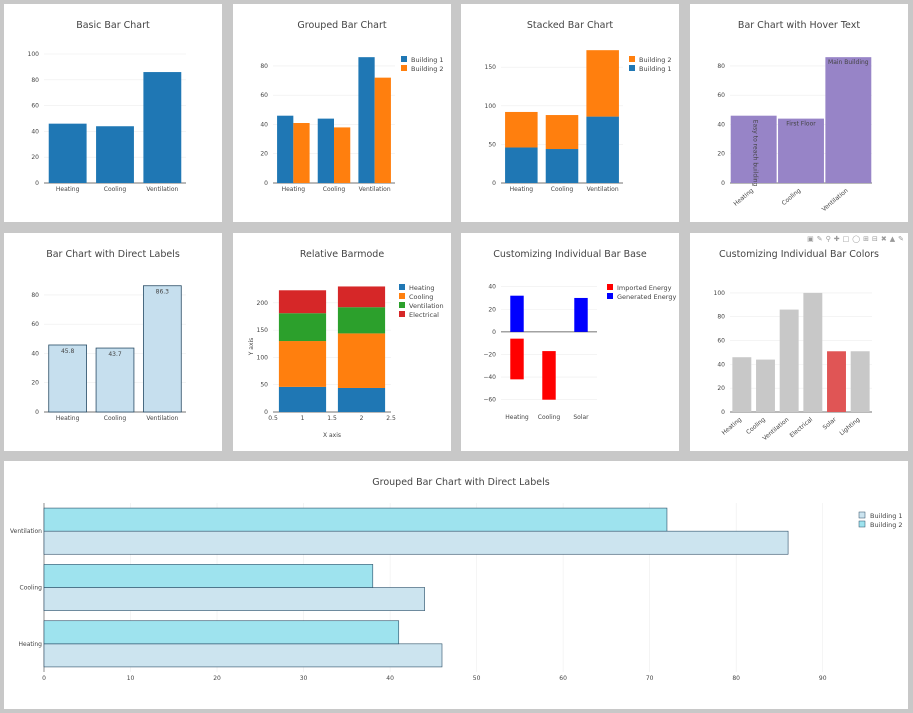 The image size is (913, 713). What do you see at coordinates (828, 239) in the screenshot?
I see `zoom-icon: ⚲` at bounding box center [828, 239].